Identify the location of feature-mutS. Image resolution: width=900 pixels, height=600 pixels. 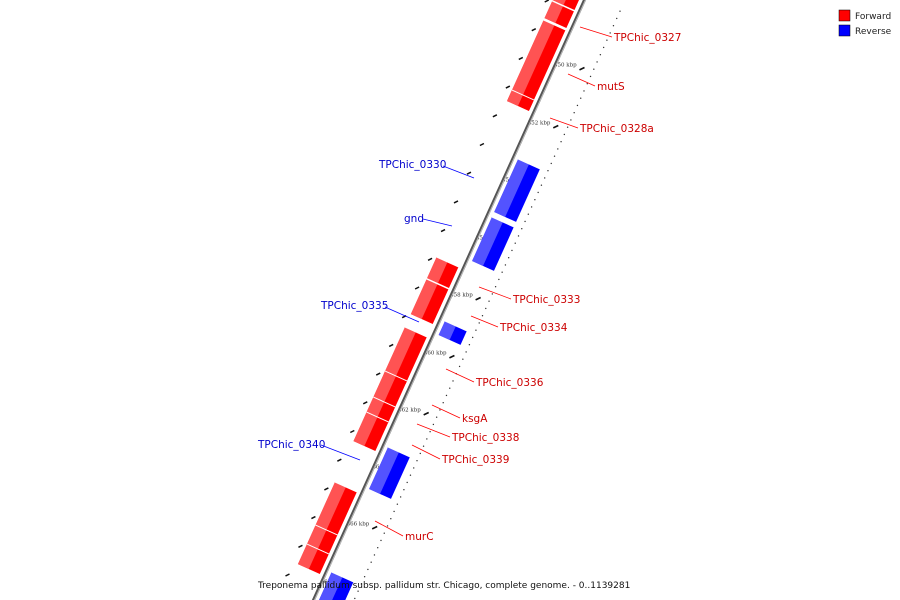
(536, 64).